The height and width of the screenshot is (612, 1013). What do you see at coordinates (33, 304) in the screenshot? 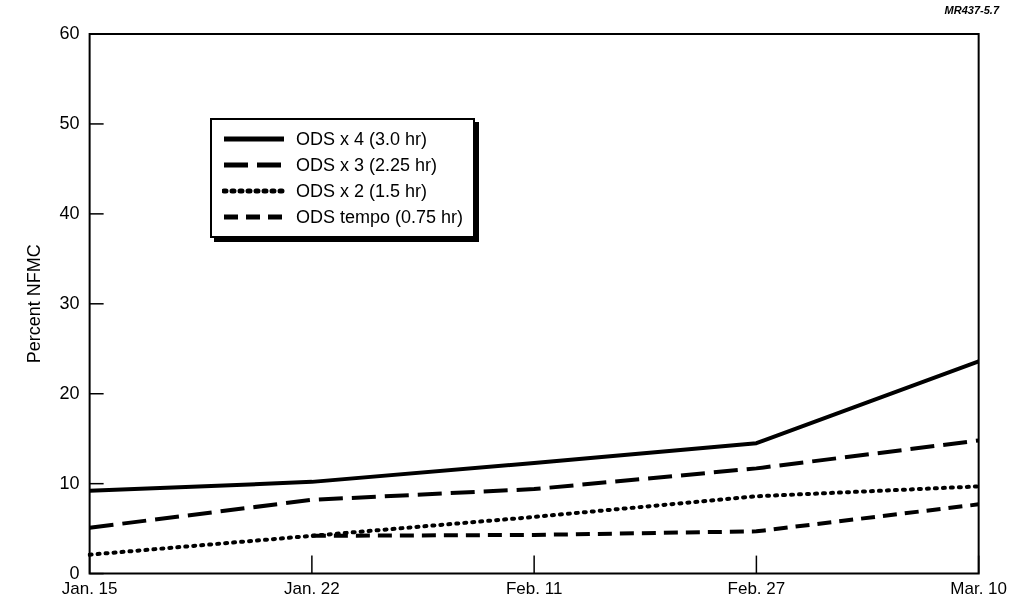
I see `y-axis-title: Percent NFMC` at bounding box center [33, 304].